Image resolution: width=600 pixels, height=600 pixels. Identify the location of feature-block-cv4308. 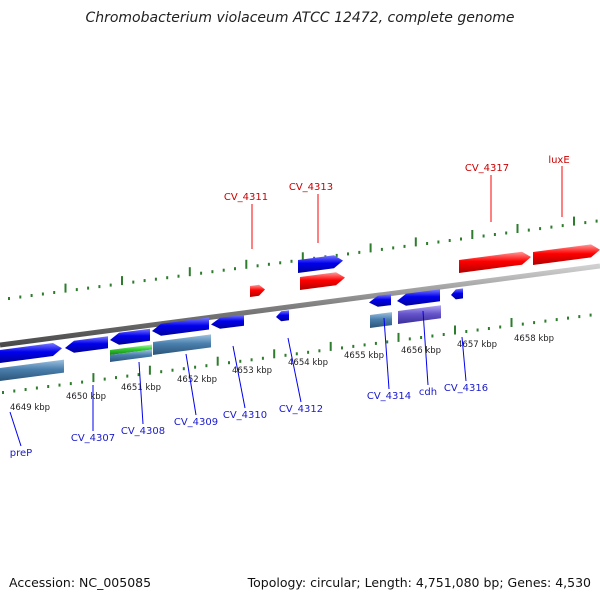
(131, 356).